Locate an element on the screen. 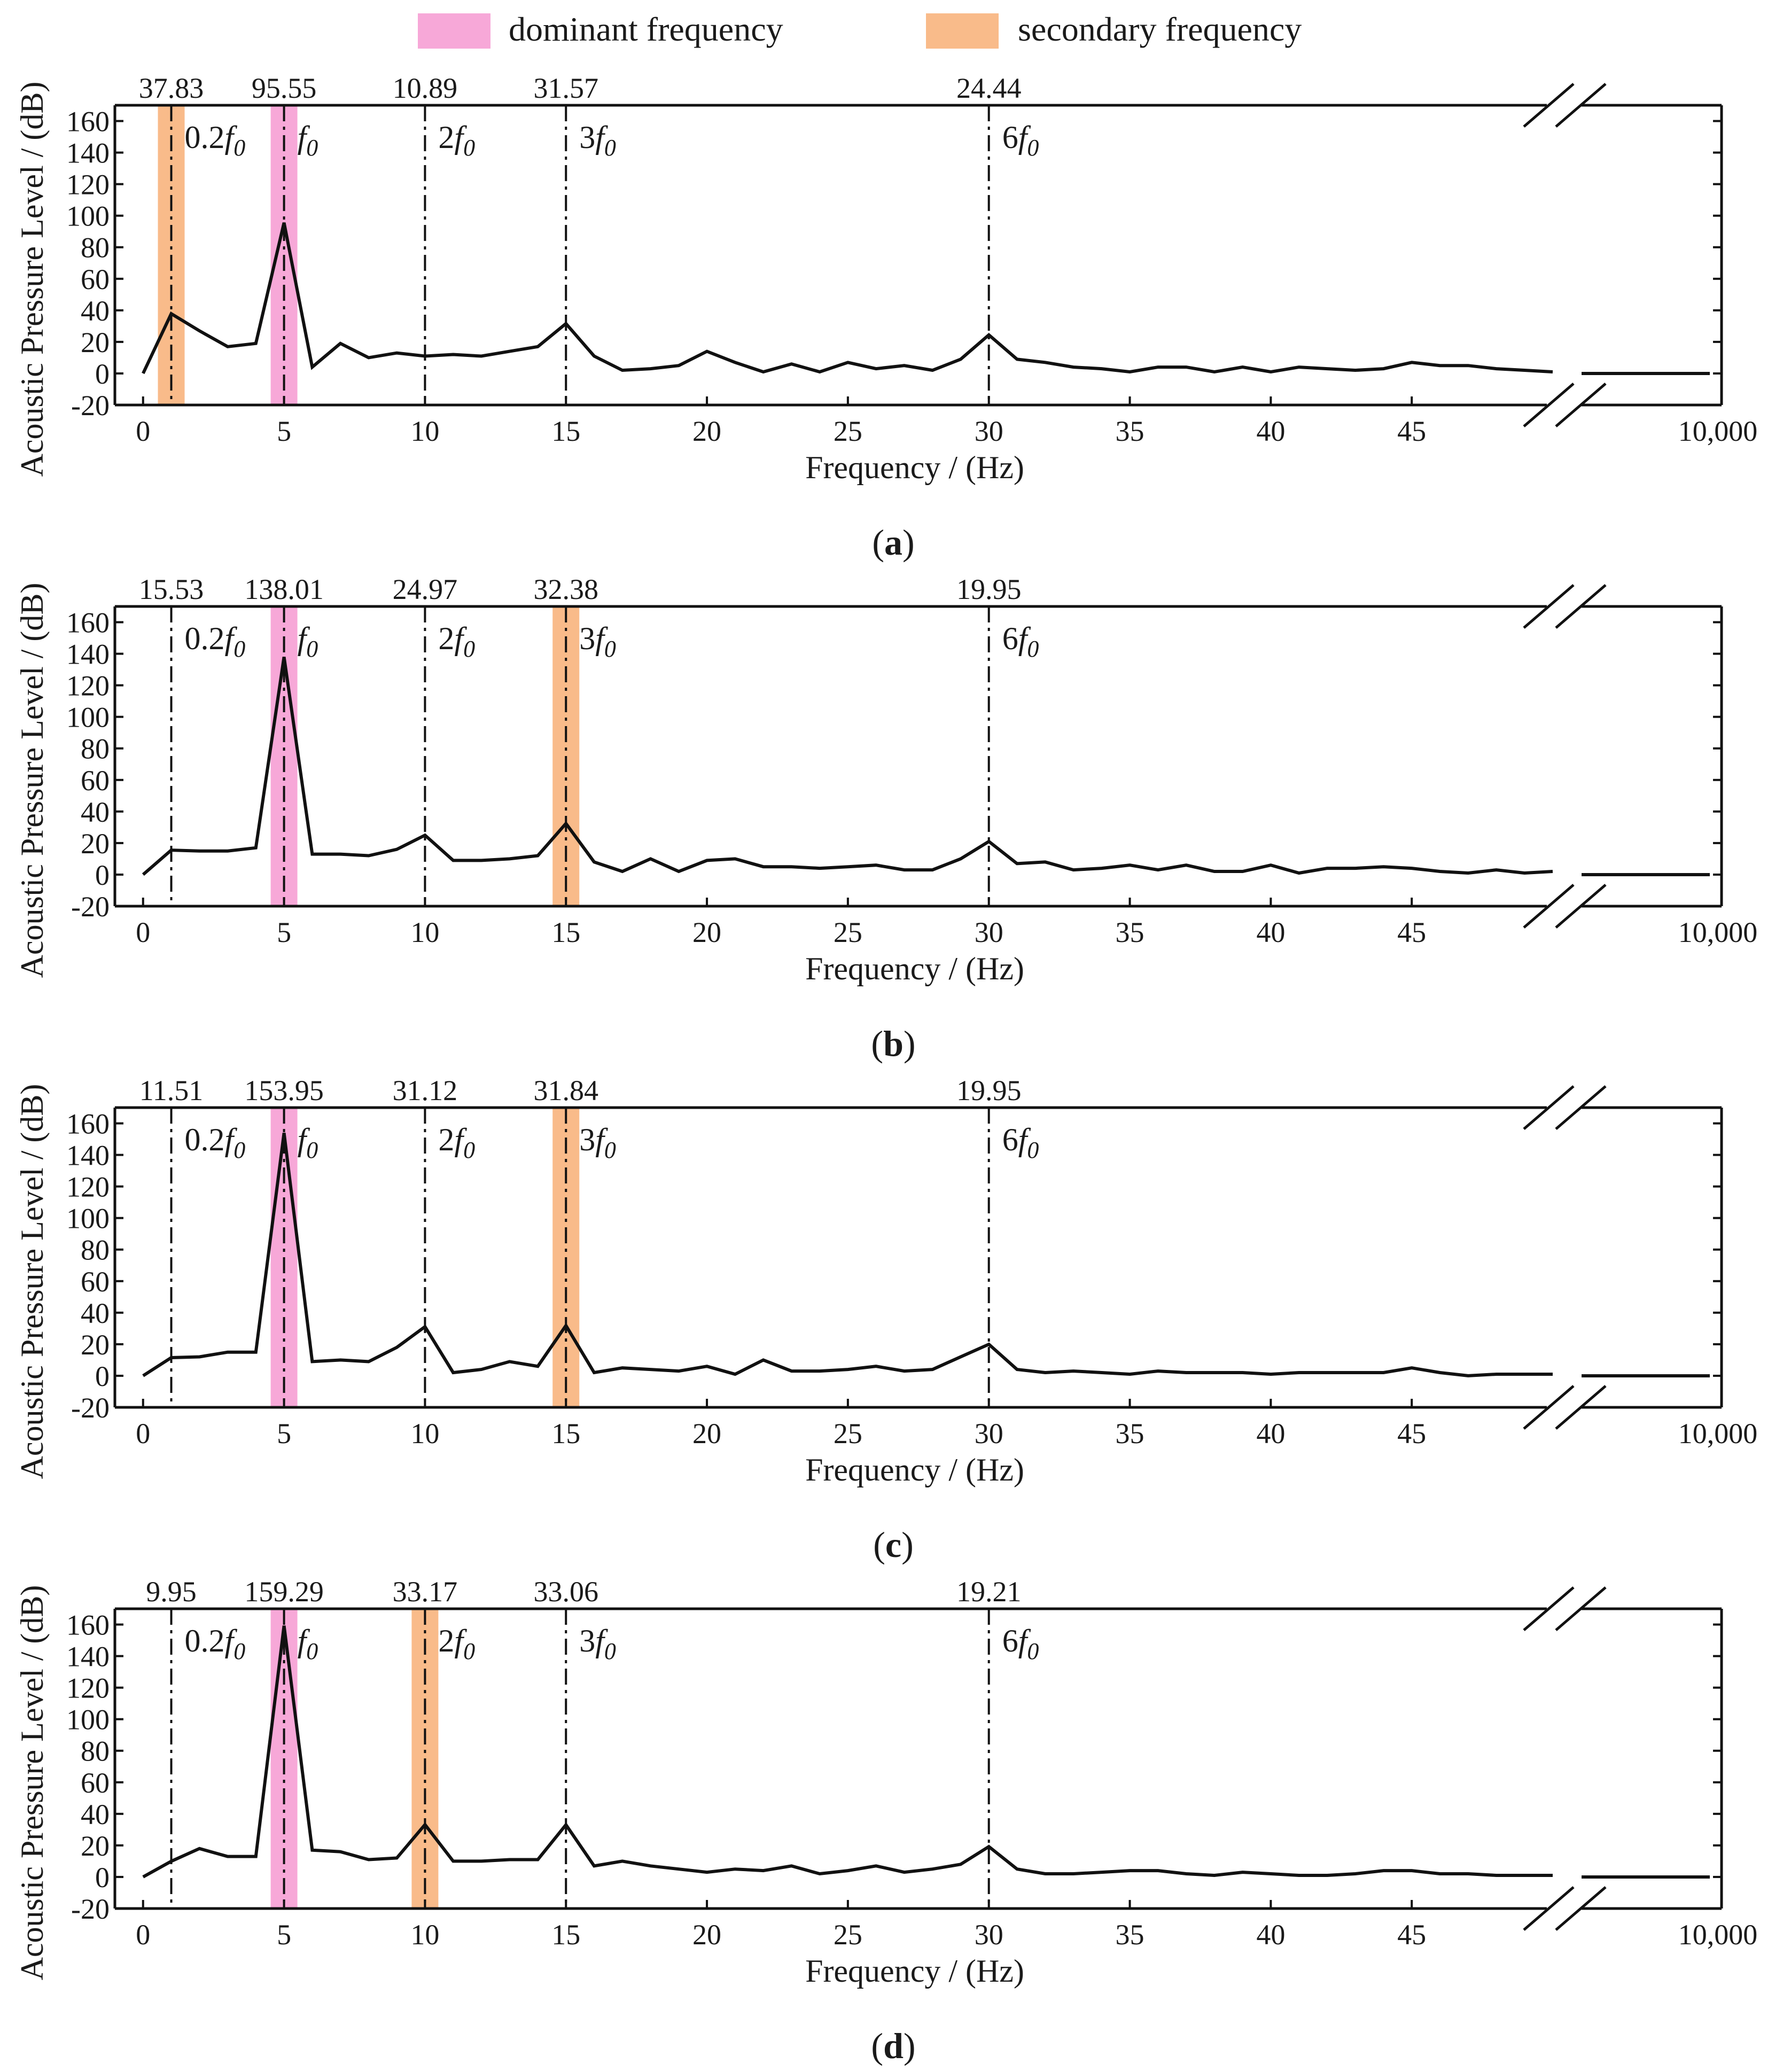 This screenshot has height=2072, width=1783. legend-label-secondary: secondary frequency is located at coordinates (1160, 29).